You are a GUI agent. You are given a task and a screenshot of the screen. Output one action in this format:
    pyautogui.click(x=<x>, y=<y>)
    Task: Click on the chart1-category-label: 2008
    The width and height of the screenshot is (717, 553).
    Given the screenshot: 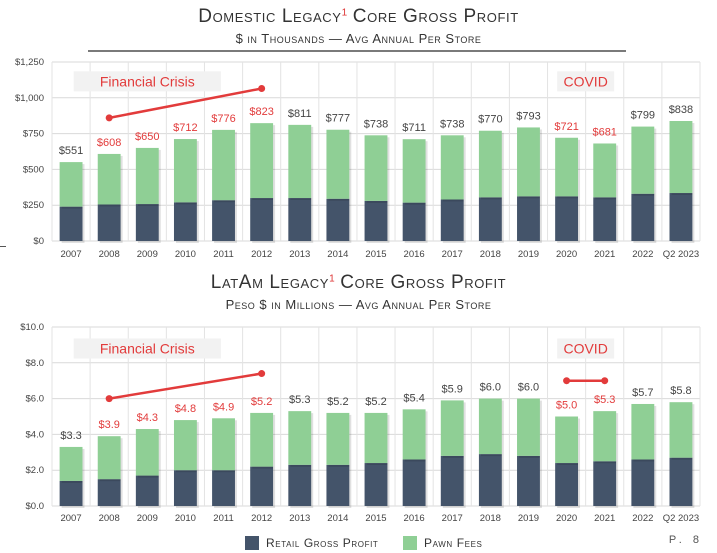 What is the action you would take?
    pyautogui.click(x=109, y=254)
    